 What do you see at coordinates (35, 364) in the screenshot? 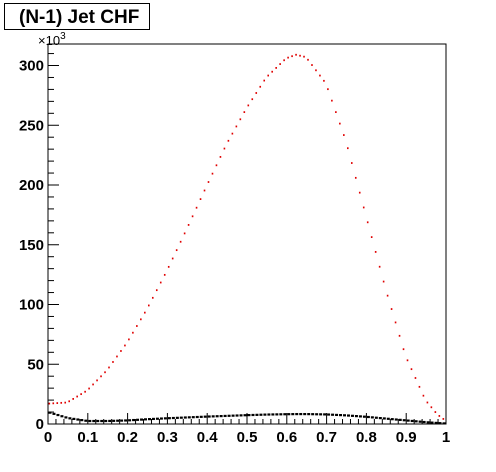
I see `y-tick-label: 50` at bounding box center [35, 364].